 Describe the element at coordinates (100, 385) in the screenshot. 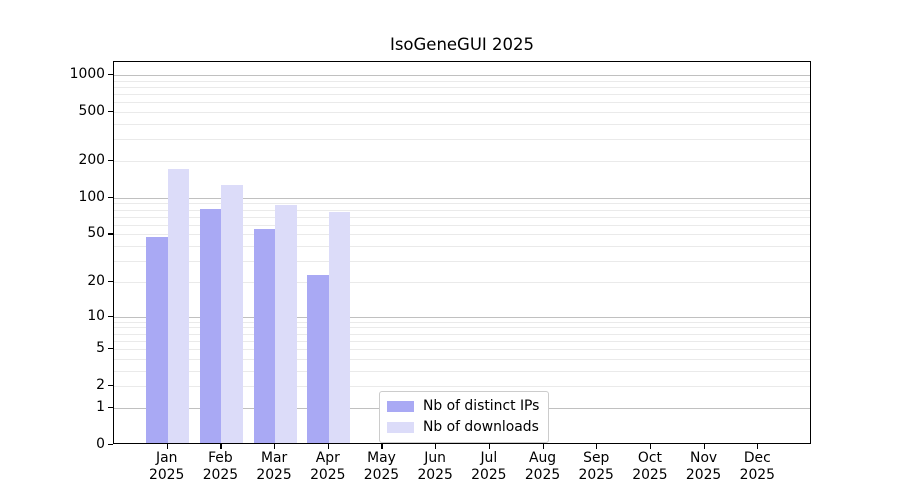

I see `y-tick-label: 2` at that location.